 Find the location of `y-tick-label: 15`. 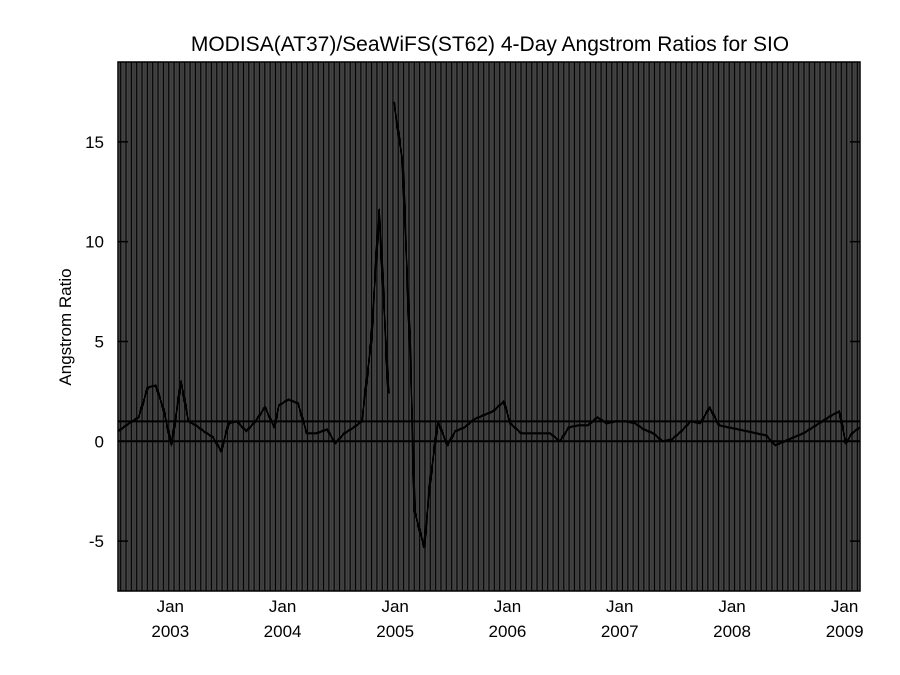

y-tick-label: 15 is located at coordinates (94, 142).